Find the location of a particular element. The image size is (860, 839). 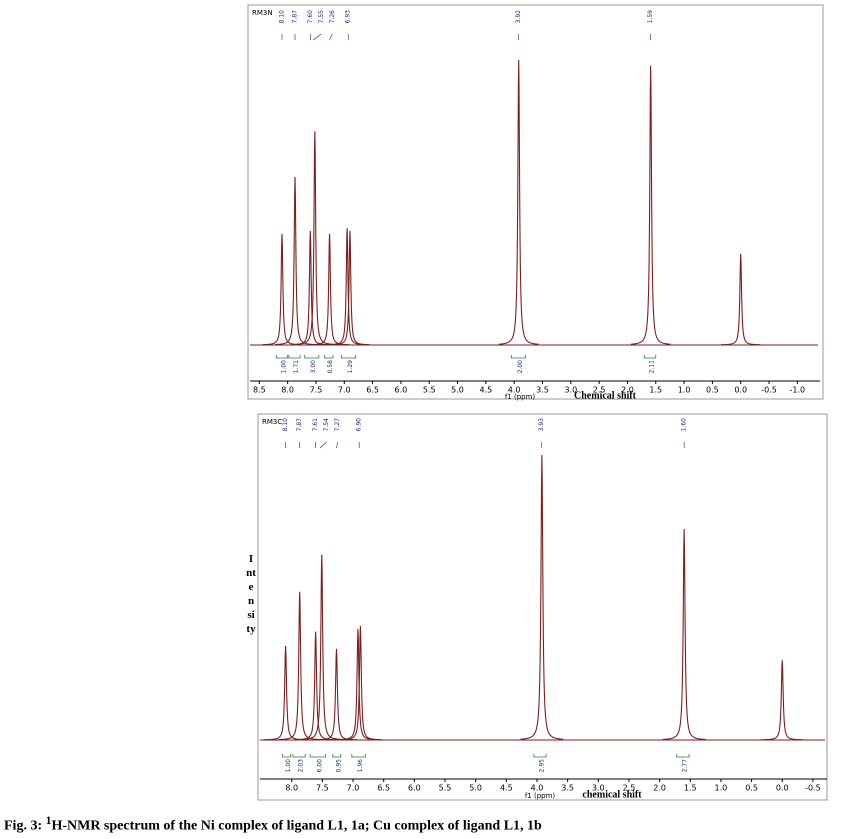

integral-label: 2.00 is located at coordinates (520, 367).